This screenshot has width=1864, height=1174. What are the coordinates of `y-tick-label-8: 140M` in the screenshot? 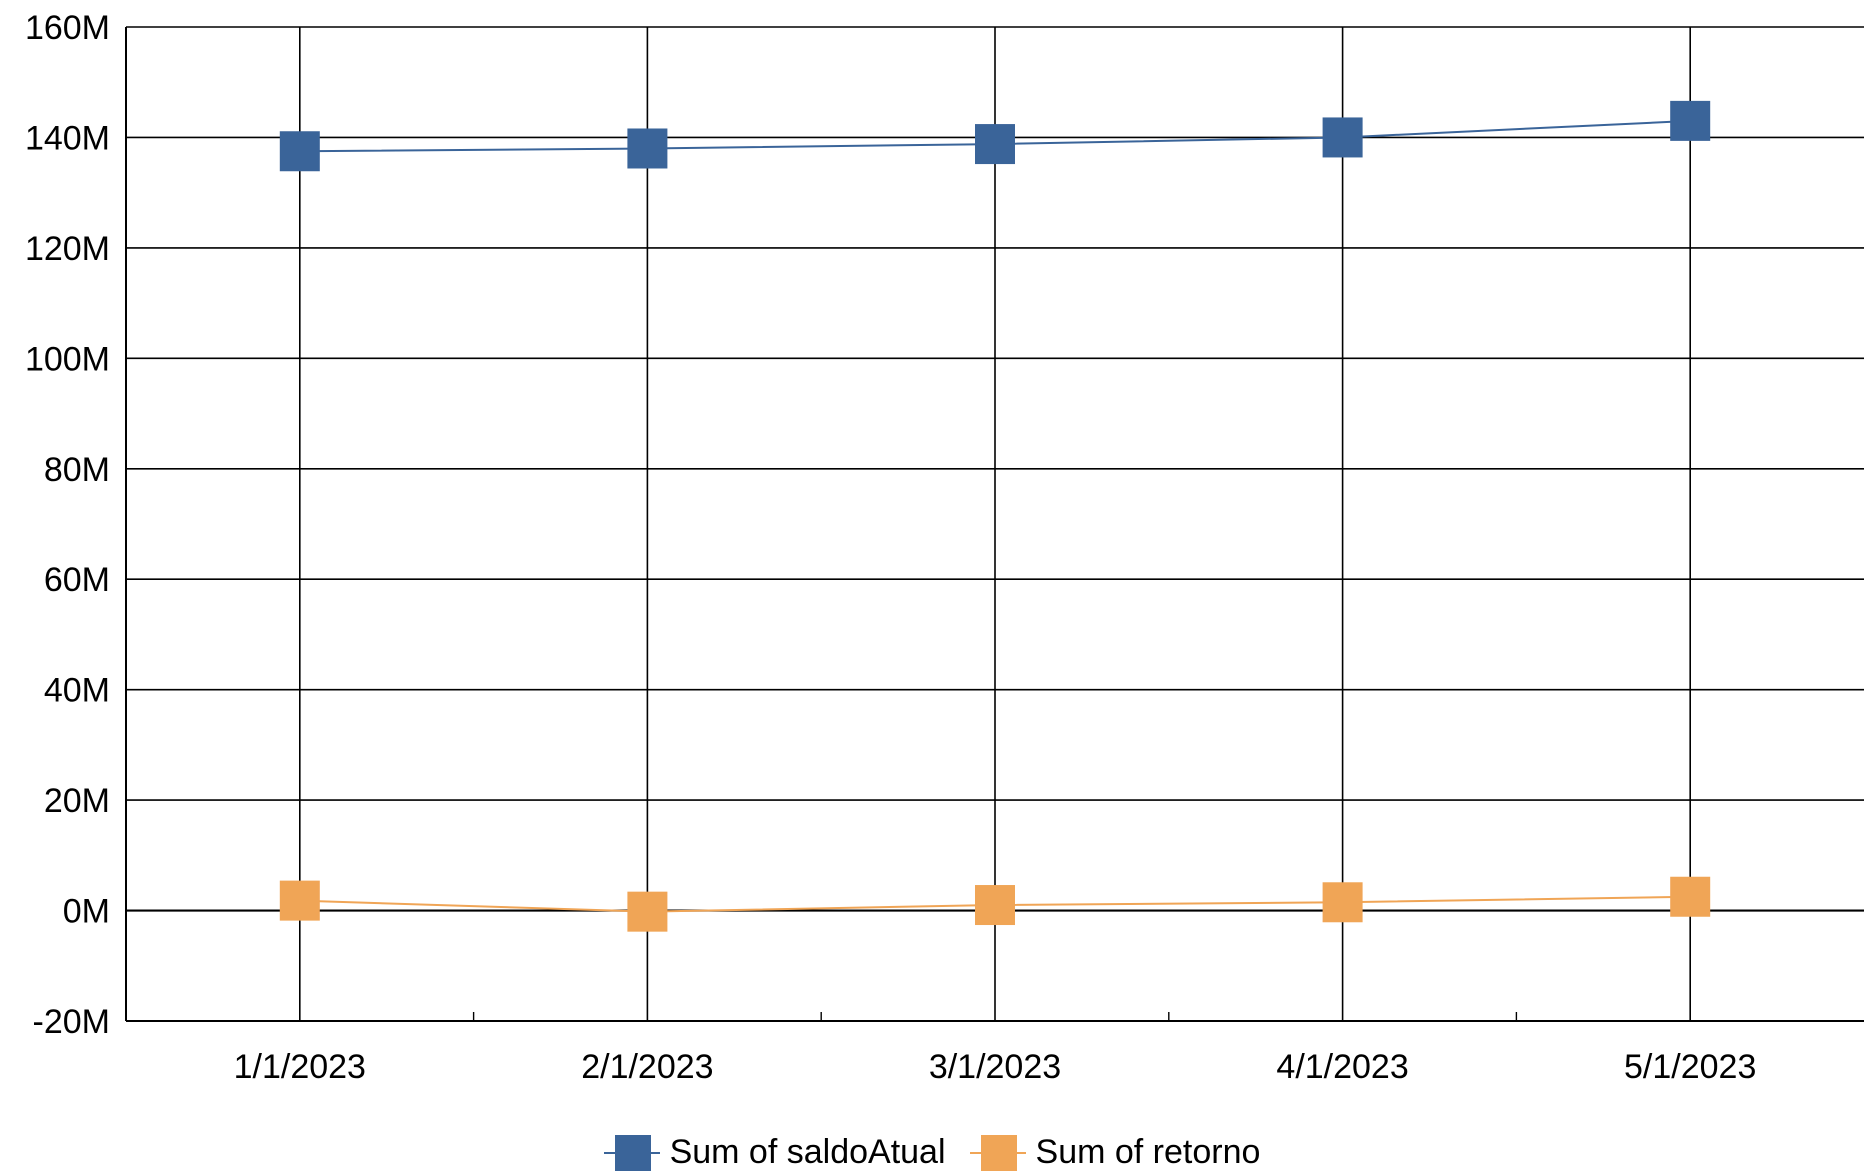 It's located at (67, 138).